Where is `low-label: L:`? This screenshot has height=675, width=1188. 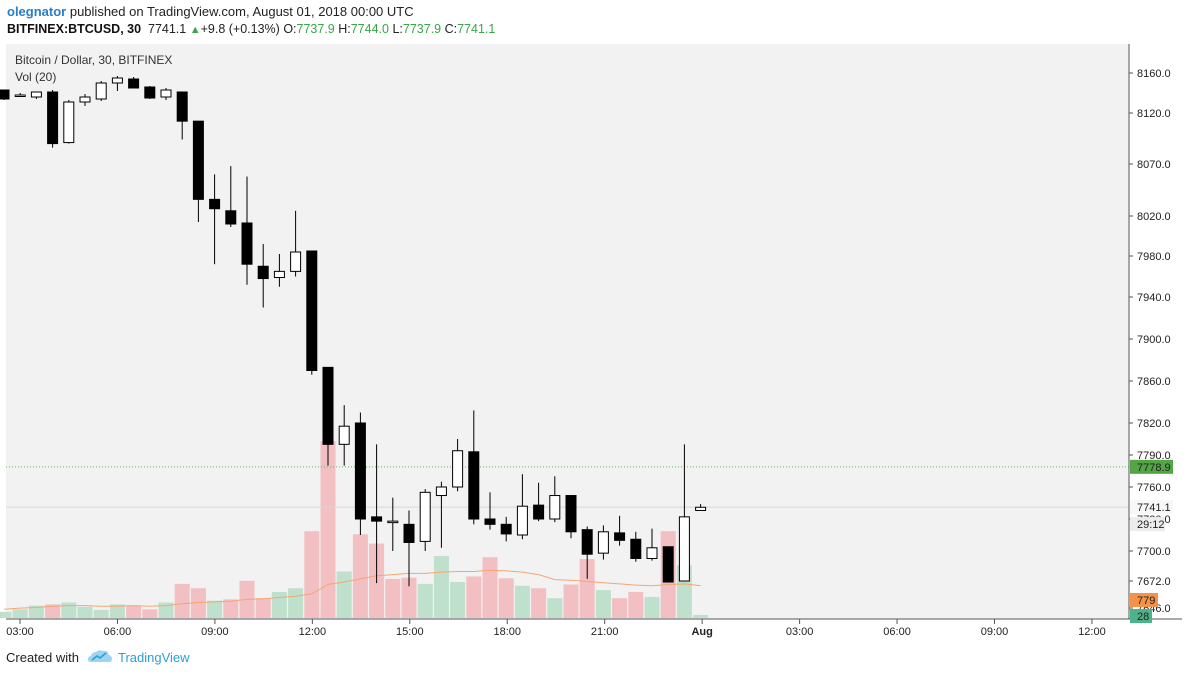 low-label: L: is located at coordinates (397, 29).